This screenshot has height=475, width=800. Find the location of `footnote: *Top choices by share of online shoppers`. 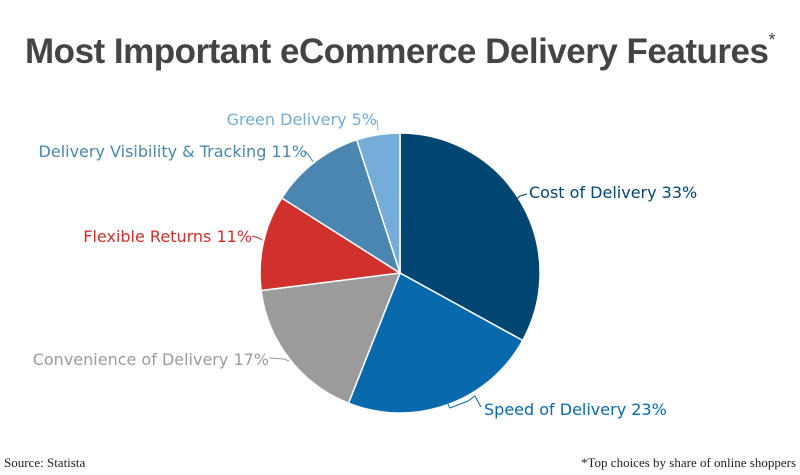

footnote: *Top choices by share of online shoppers is located at coordinates (688, 462).